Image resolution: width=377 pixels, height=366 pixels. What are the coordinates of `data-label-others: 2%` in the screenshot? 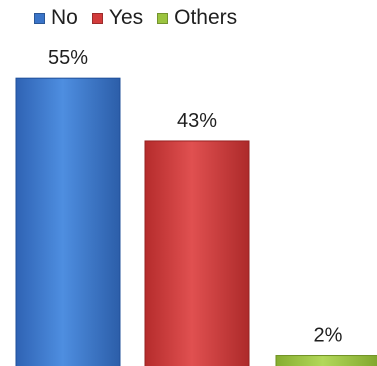 It's located at (328, 336).